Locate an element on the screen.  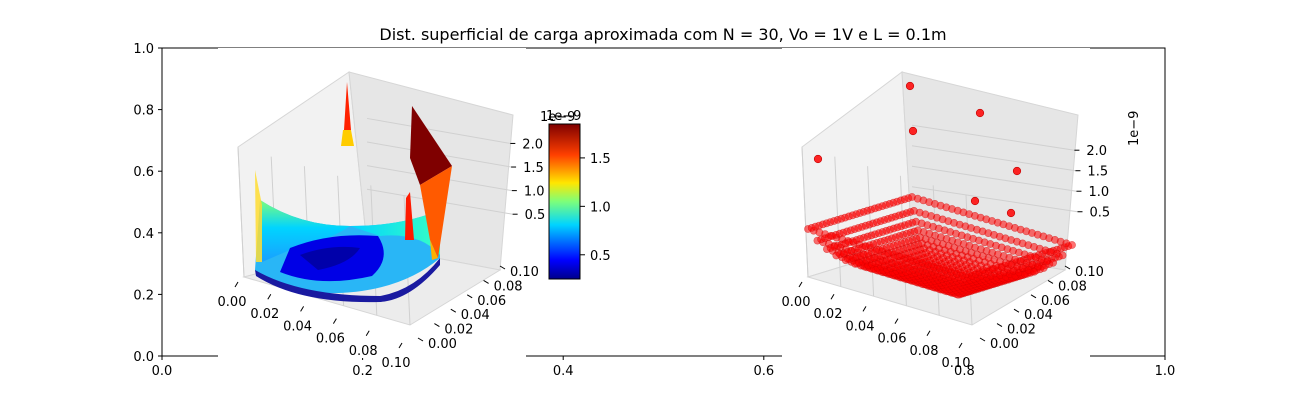
outer-x-tick-label: 0.4 is located at coordinates (563, 371).